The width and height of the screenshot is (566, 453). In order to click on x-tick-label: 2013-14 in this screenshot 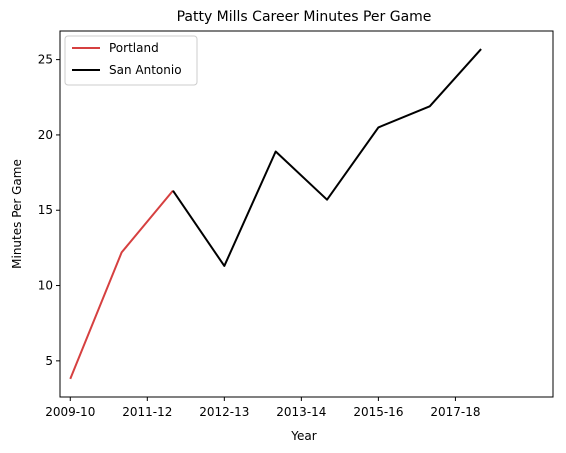, I will do `click(301, 412)`.